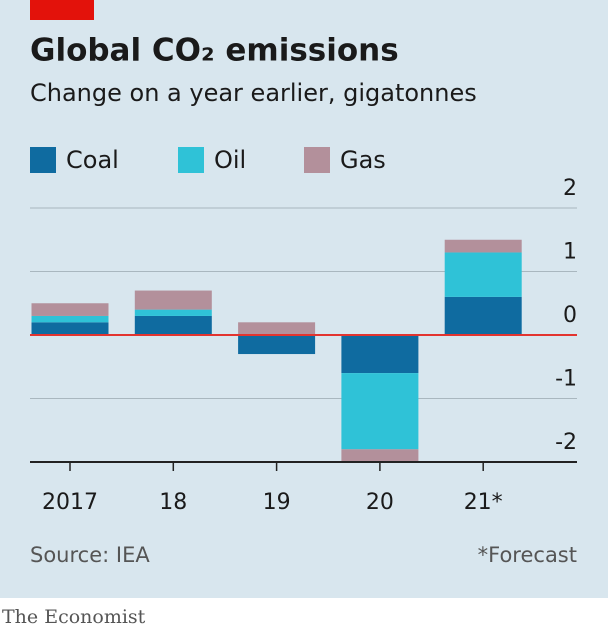 The height and width of the screenshot is (634, 608). Describe the element at coordinates (570, 252) in the screenshot. I see `y-tick-label: 1` at that location.